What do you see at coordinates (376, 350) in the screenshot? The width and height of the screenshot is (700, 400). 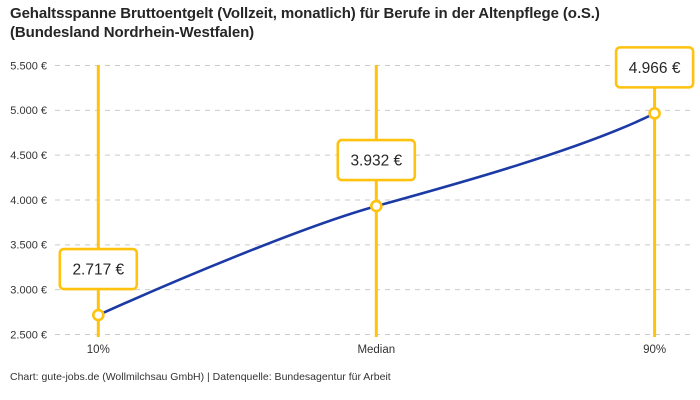 I see `x-axis-tick-label: Median` at bounding box center [376, 350].